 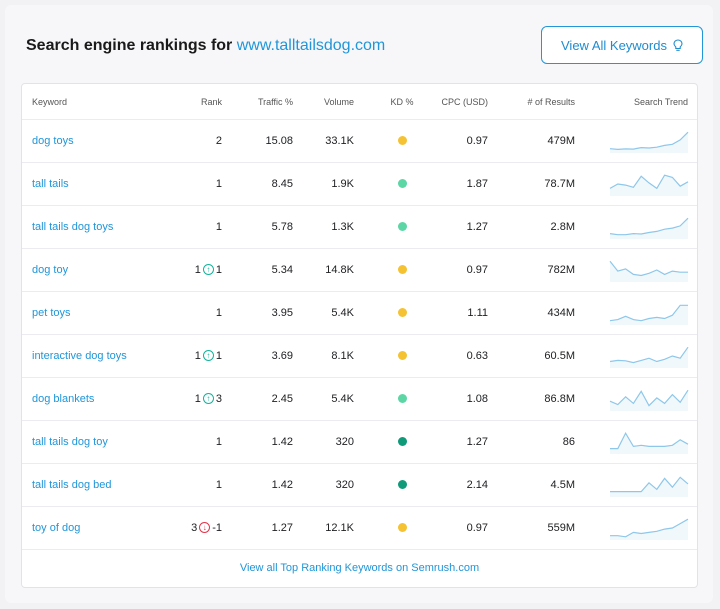 What do you see at coordinates (477, 312) in the screenshot?
I see `cpc-cell: 1.11` at bounding box center [477, 312].